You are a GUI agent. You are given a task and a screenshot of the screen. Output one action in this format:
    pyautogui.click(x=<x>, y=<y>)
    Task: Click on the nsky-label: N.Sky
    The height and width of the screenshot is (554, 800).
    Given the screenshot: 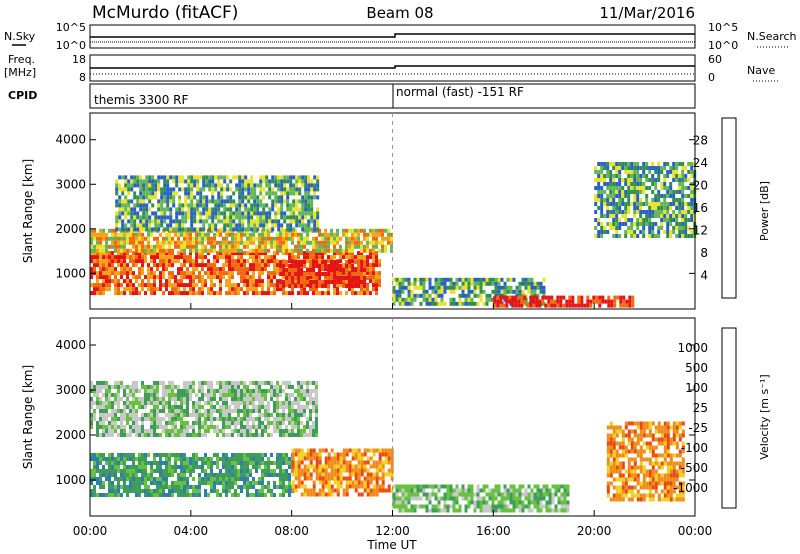 What is the action you would take?
    pyautogui.click(x=20, y=36)
    